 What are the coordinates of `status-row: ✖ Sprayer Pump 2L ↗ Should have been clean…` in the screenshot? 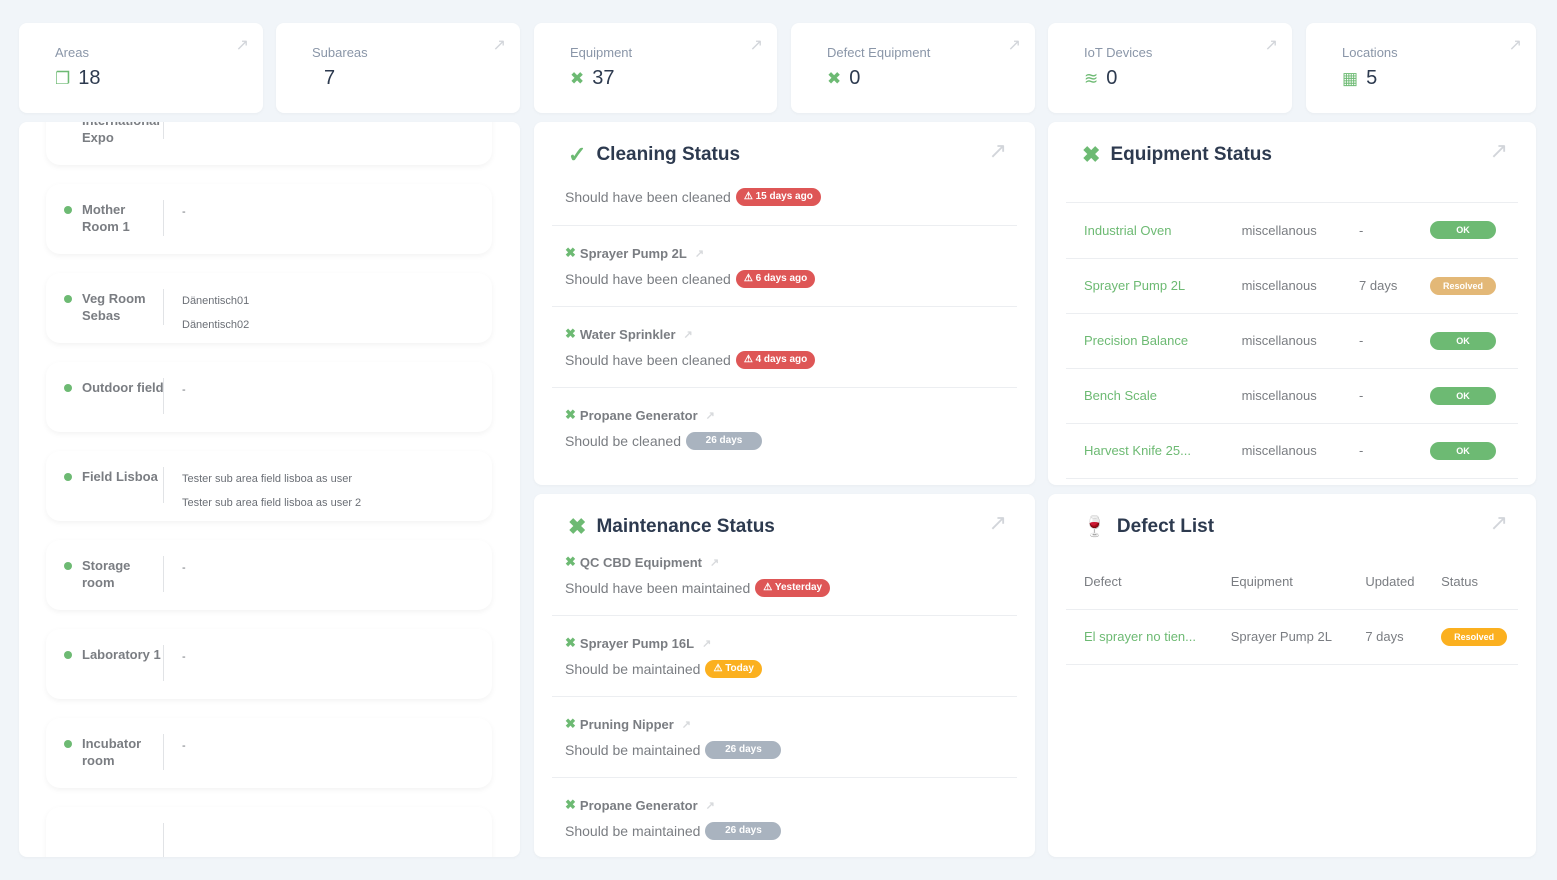 It's located at (784, 266).